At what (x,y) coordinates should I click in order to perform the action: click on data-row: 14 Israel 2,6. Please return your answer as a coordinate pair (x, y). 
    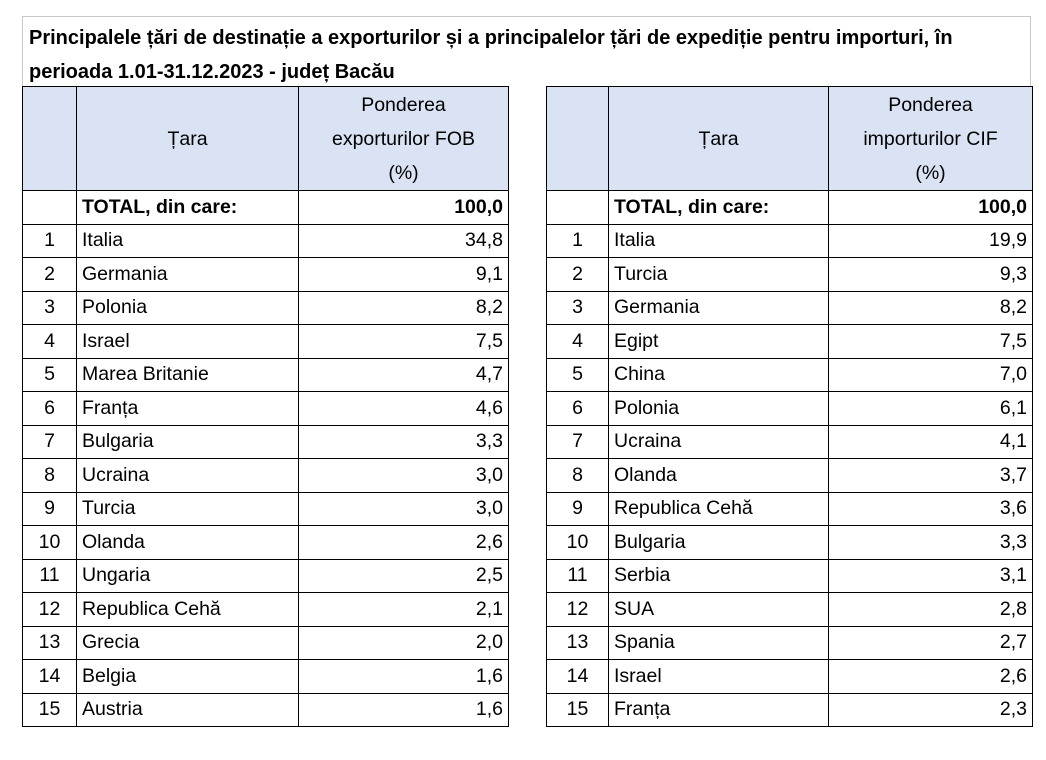
    Looking at the image, I should click on (789, 676).